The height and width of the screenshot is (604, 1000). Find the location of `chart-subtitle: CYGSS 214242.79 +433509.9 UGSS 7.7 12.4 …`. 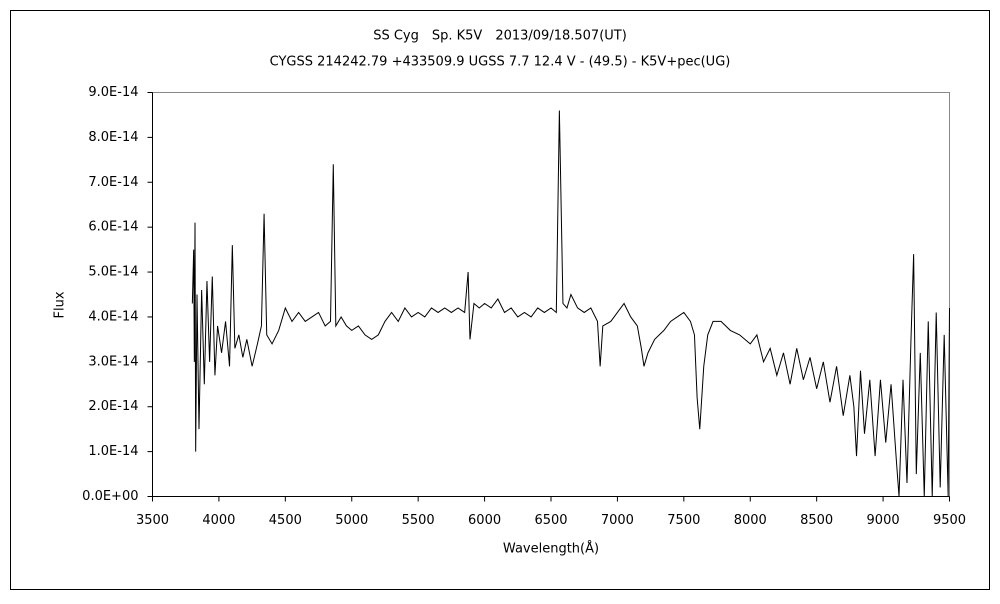

chart-subtitle: CYGSS 214242.79 +433509.9 UGSS 7.7 12.4 … is located at coordinates (500, 62).